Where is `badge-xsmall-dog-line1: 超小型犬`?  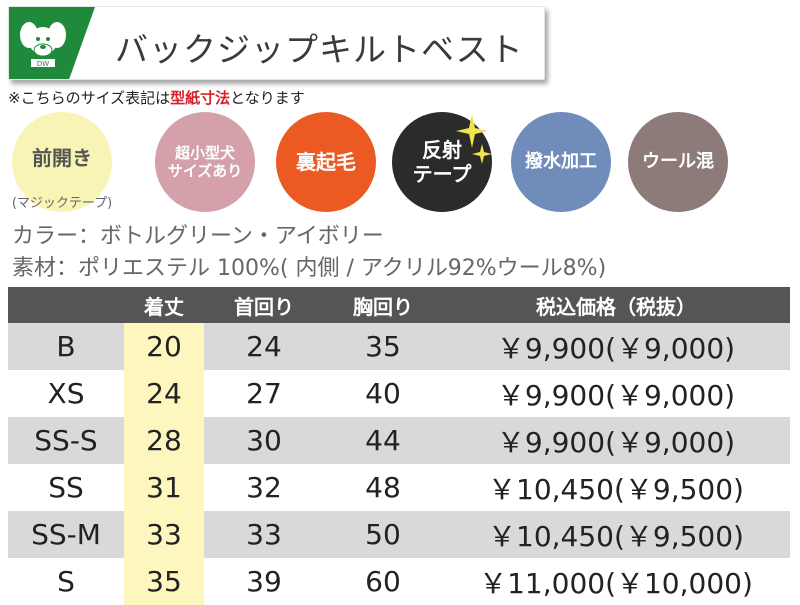 badge-xsmall-dog-line1: 超小型犬 is located at coordinates (204, 153).